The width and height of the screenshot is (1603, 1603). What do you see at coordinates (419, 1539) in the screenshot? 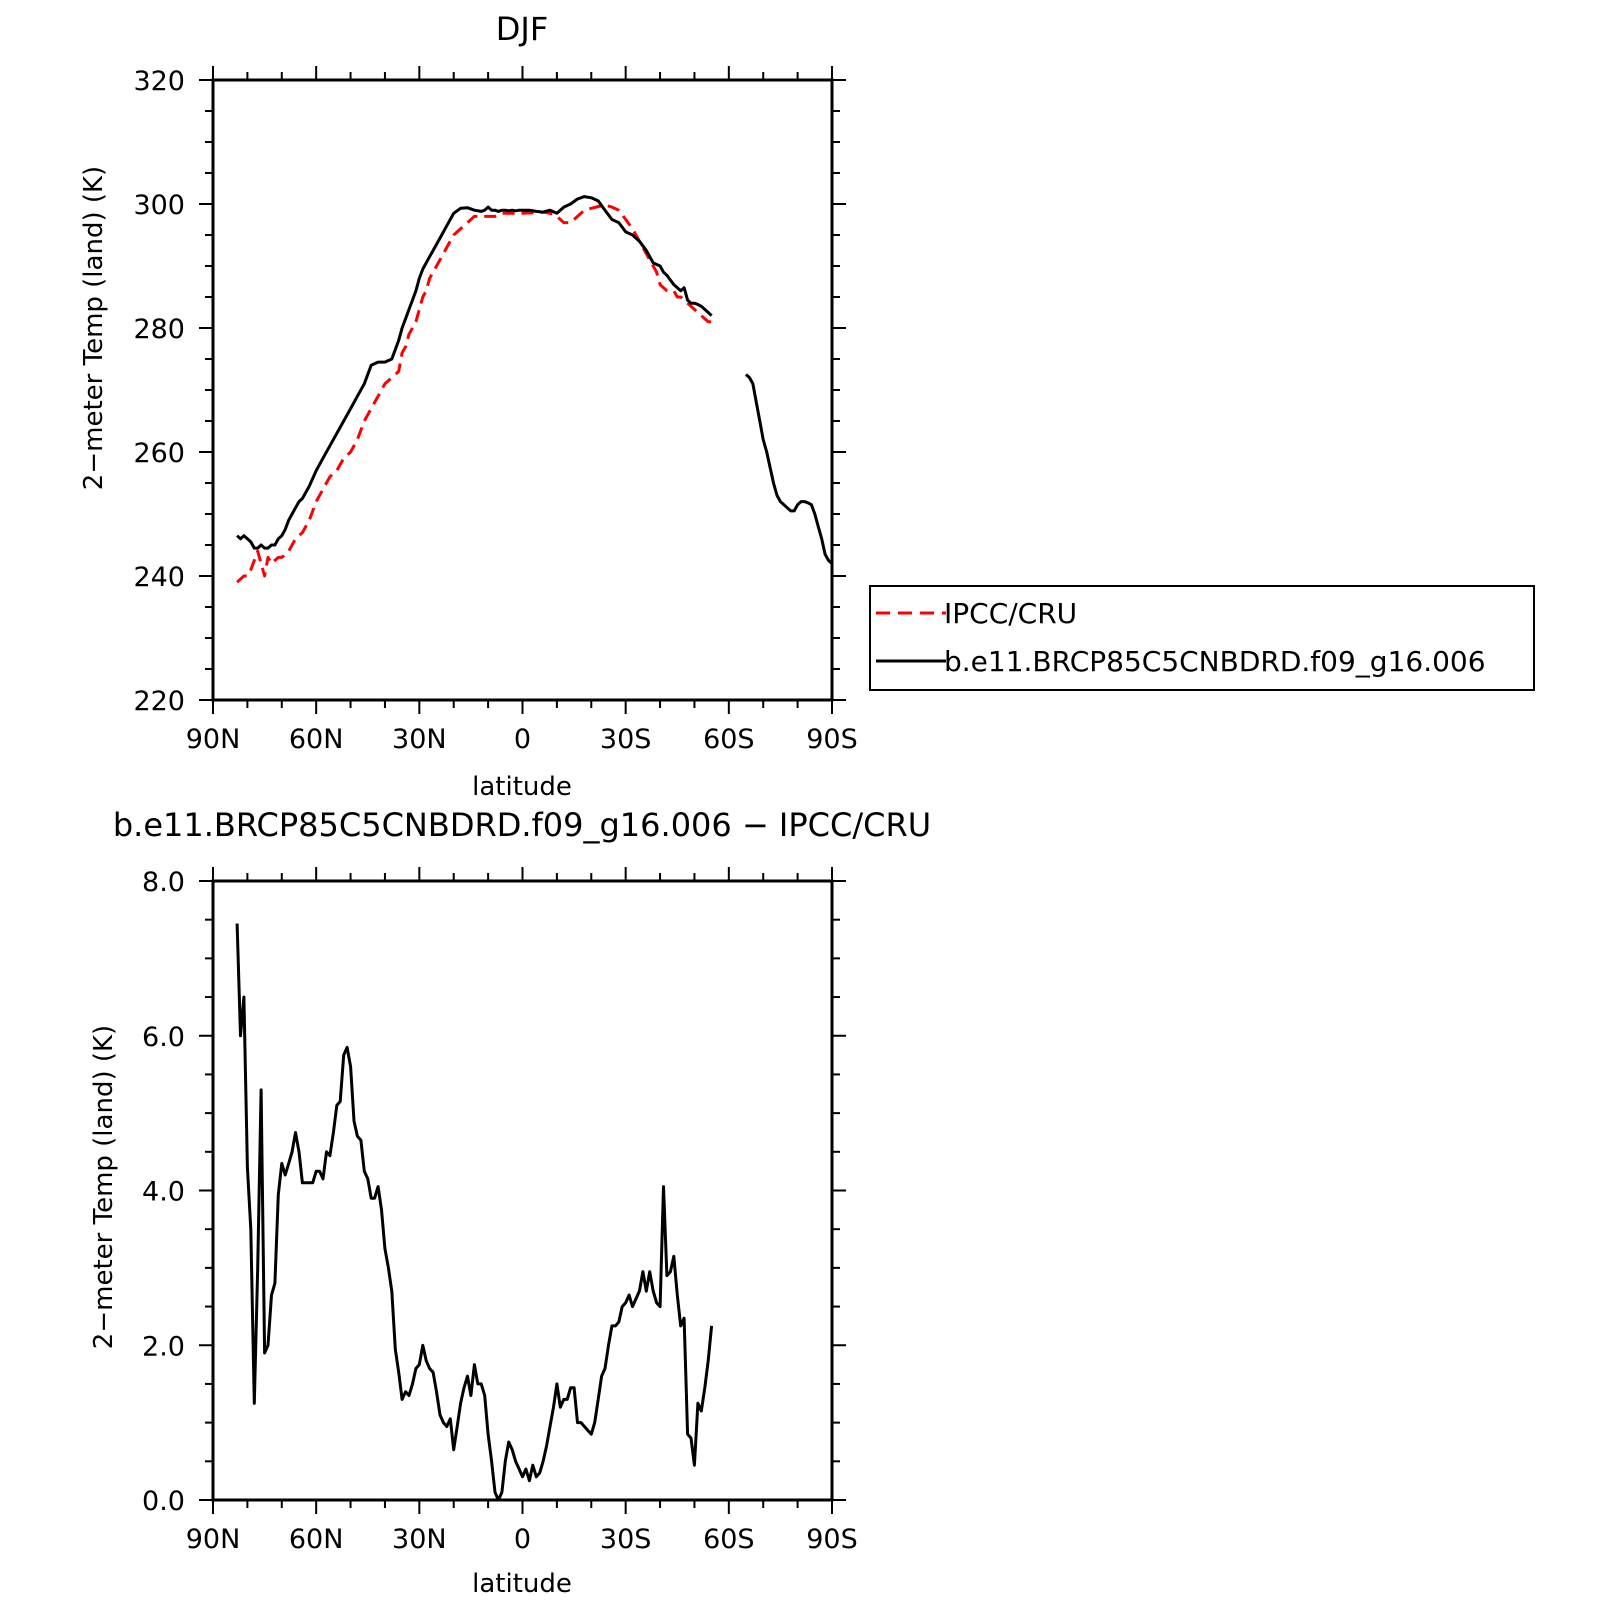
I see `bottom-x-tick-label: 30N` at bounding box center [419, 1539].